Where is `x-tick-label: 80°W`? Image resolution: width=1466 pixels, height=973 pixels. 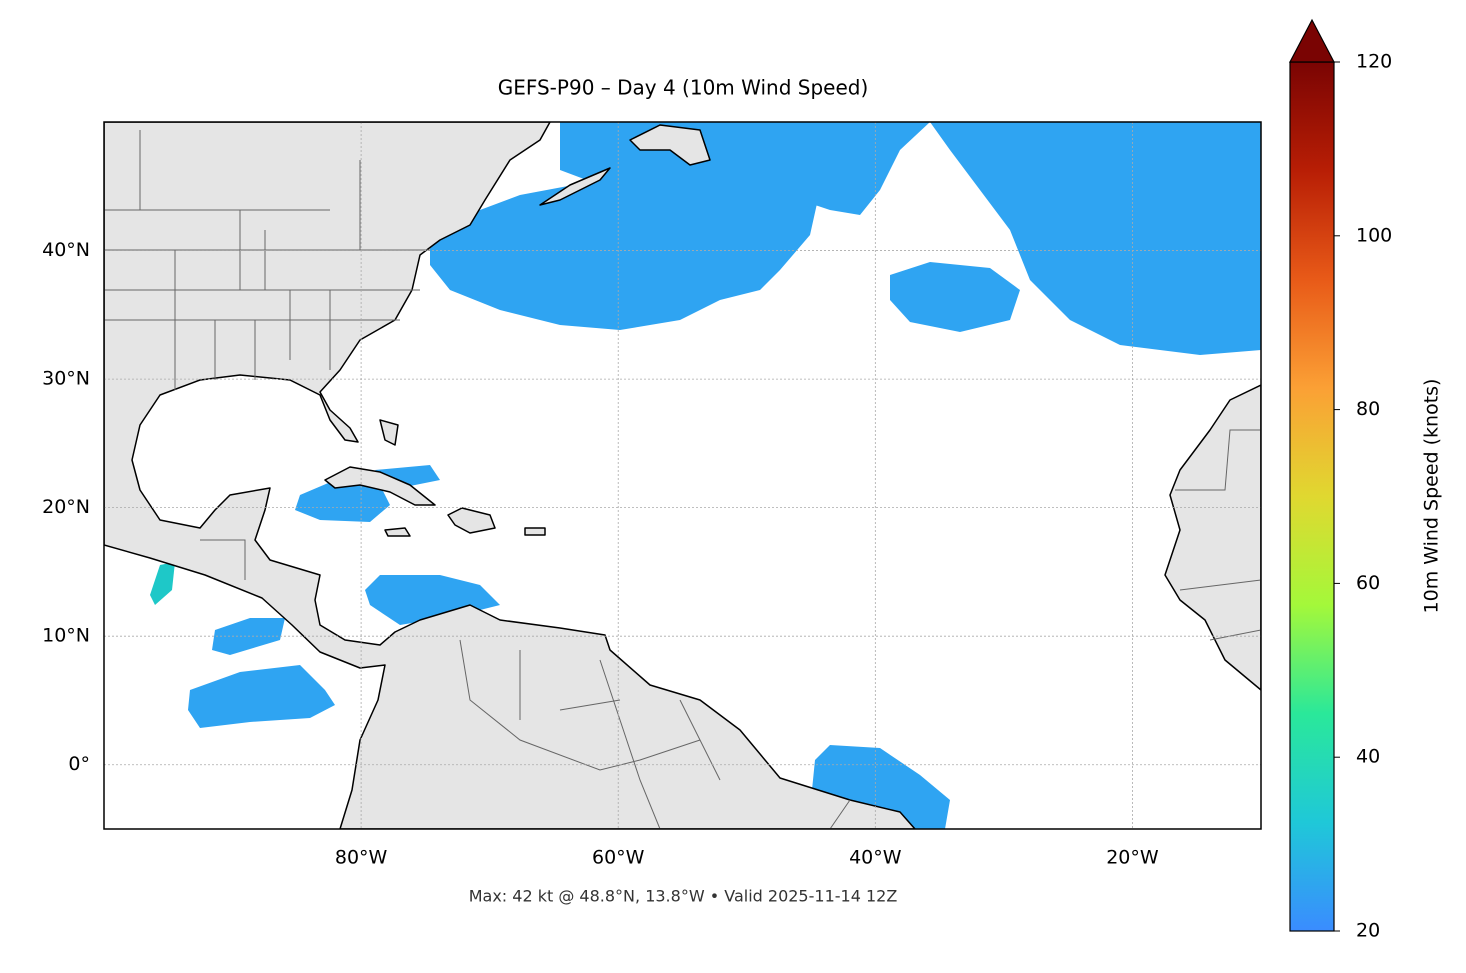
x-tick-label: 80°W is located at coordinates (361, 858).